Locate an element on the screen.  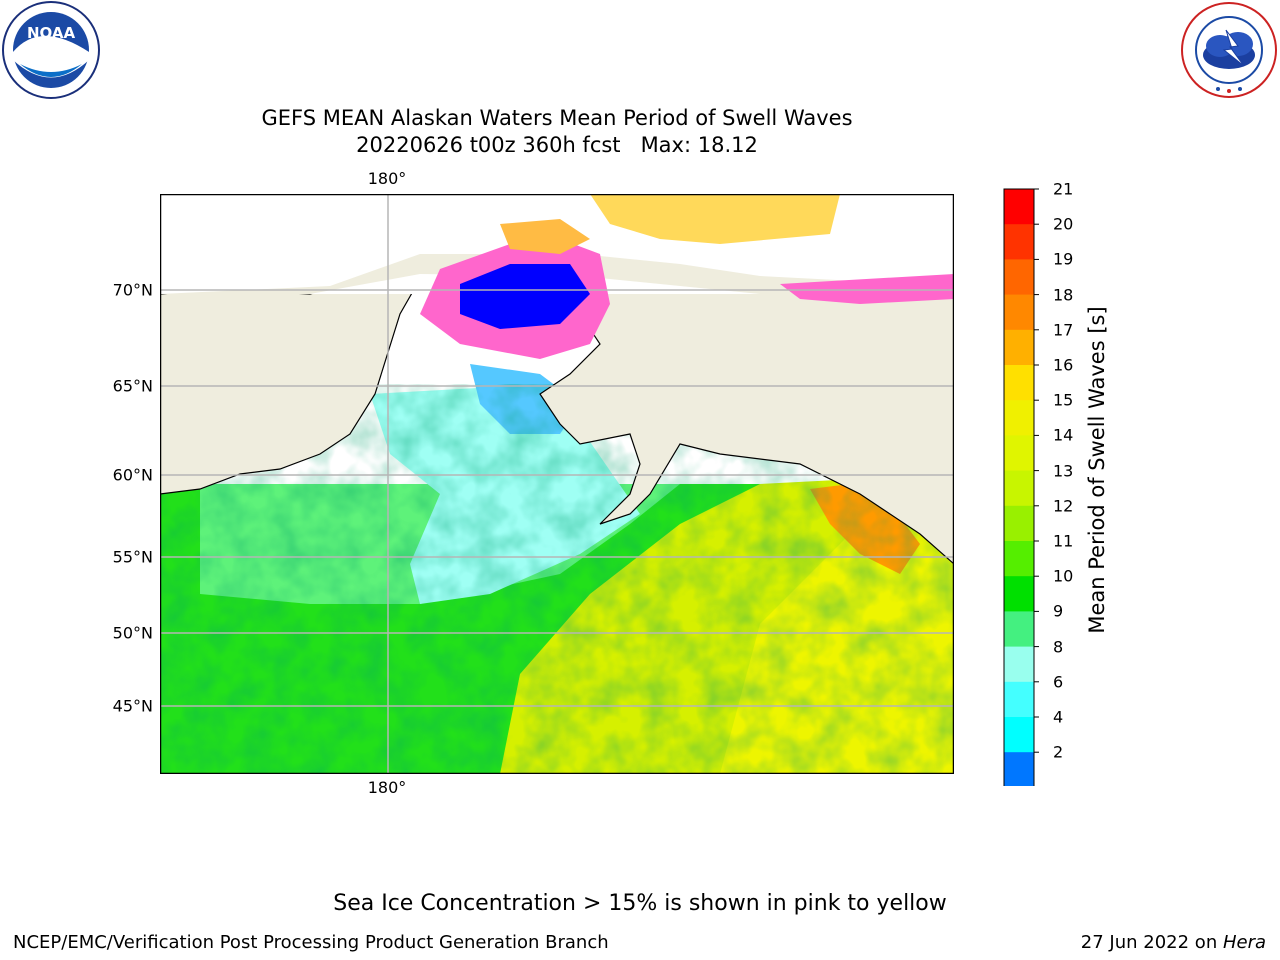
lat-label-70: 70°N is located at coordinates (132, 290).